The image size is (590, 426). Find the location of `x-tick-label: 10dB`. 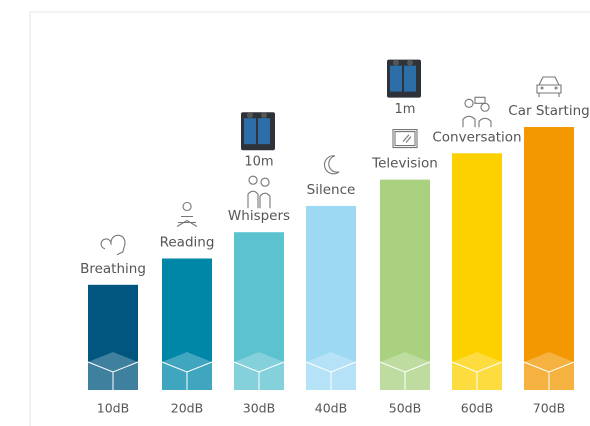

x-tick-label: 10dB is located at coordinates (113, 408).